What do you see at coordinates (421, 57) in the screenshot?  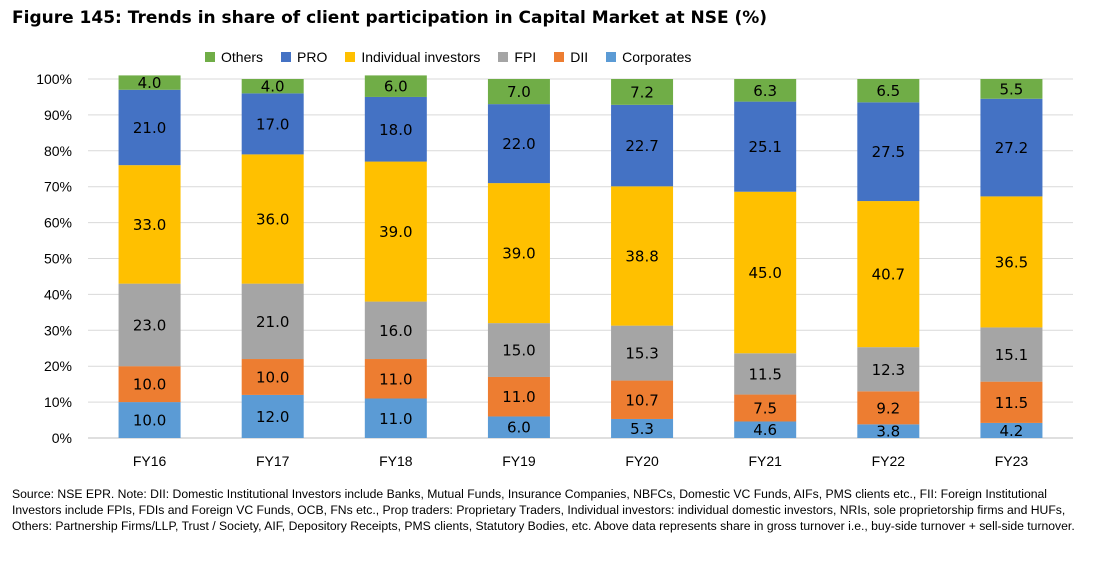 I see `legend-label-individual-investors: Individual investors` at bounding box center [421, 57].